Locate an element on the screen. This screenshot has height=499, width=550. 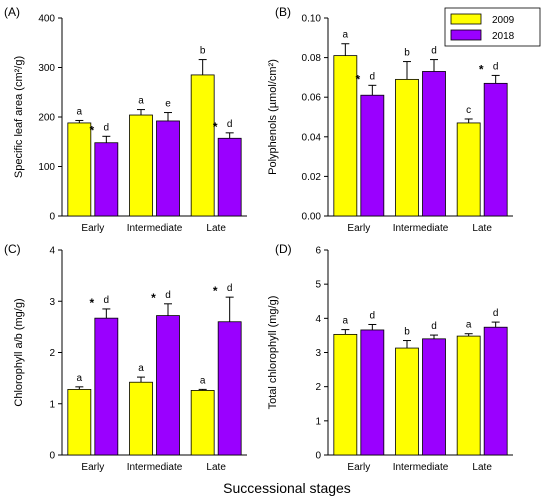
panel-a-xtick-label: Early is located at coordinates (92, 228).